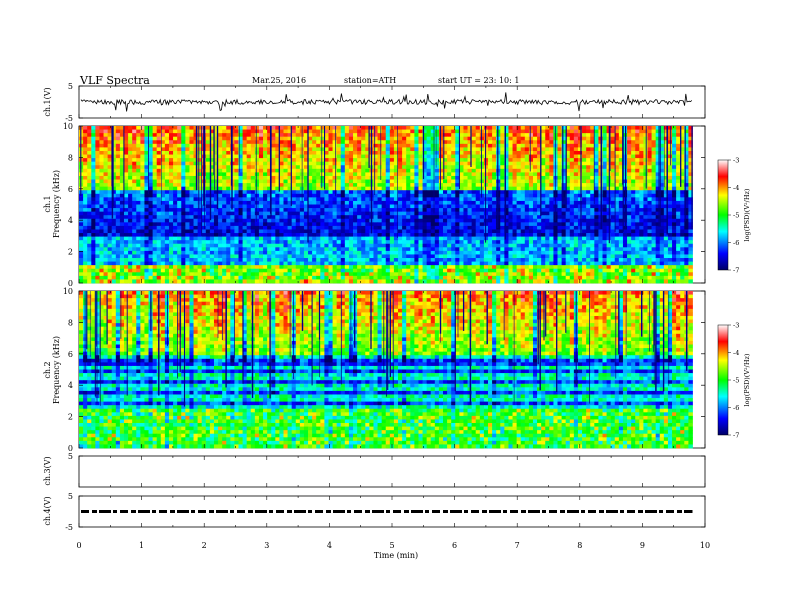 The width and height of the screenshot is (792, 612). I want to click on date-label: Mar.25, 2016, so click(279, 80).